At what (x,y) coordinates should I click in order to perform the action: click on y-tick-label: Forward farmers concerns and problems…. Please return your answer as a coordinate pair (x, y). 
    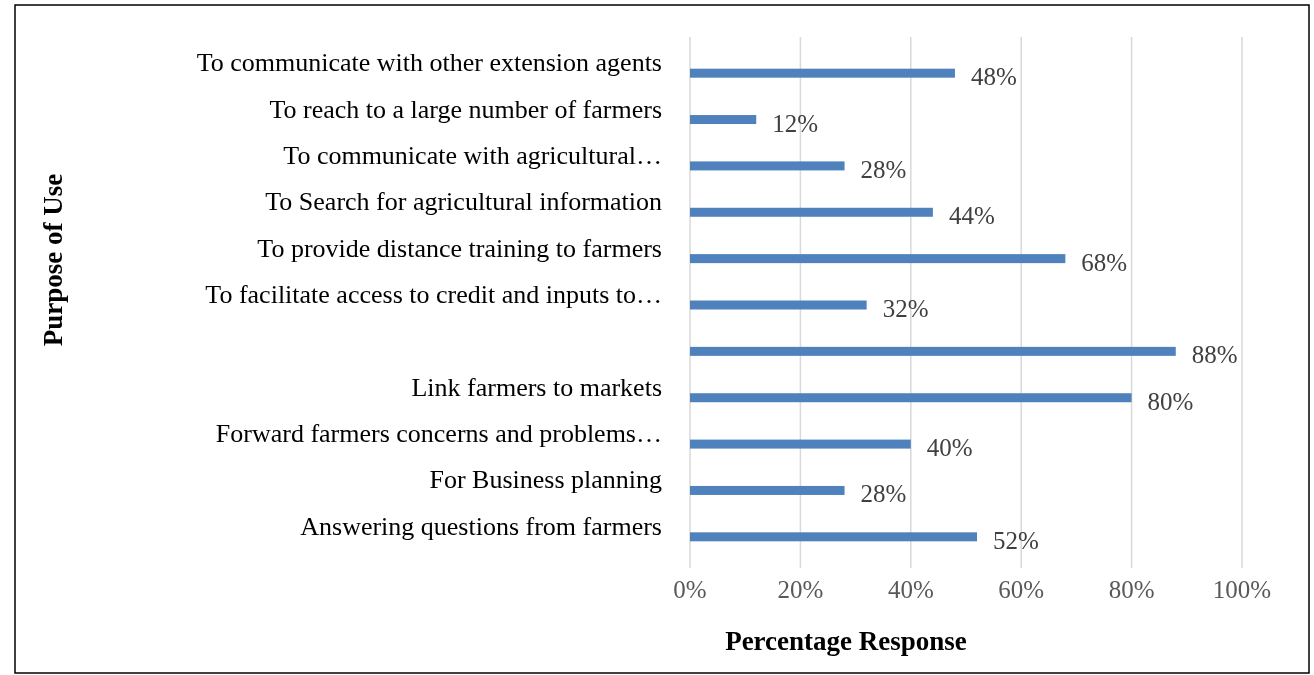
    Looking at the image, I should click on (438, 434).